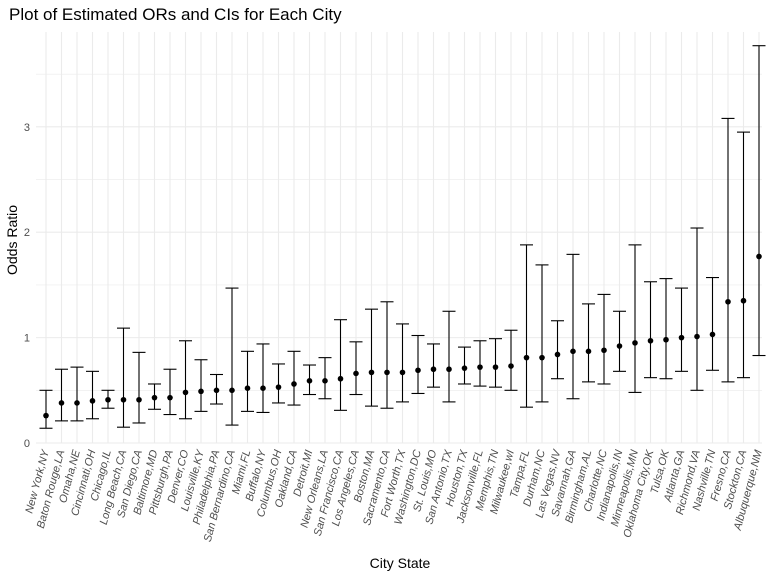 The width and height of the screenshot is (768, 576). What do you see at coordinates (27, 339) in the screenshot?
I see `y-tick-label: 1` at bounding box center [27, 339].